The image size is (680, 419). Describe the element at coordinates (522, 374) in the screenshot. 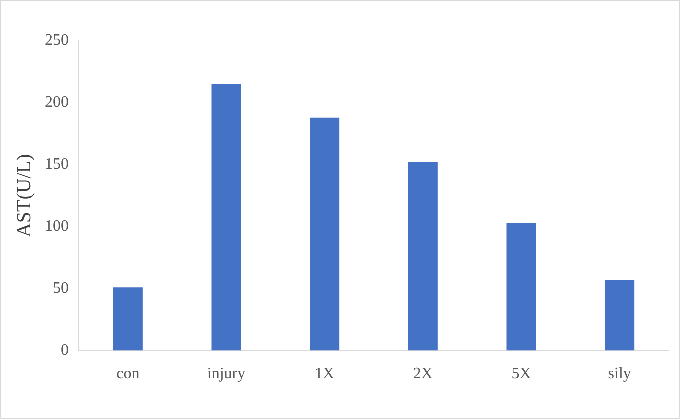

I see `x-tick-label: 5X` at that location.